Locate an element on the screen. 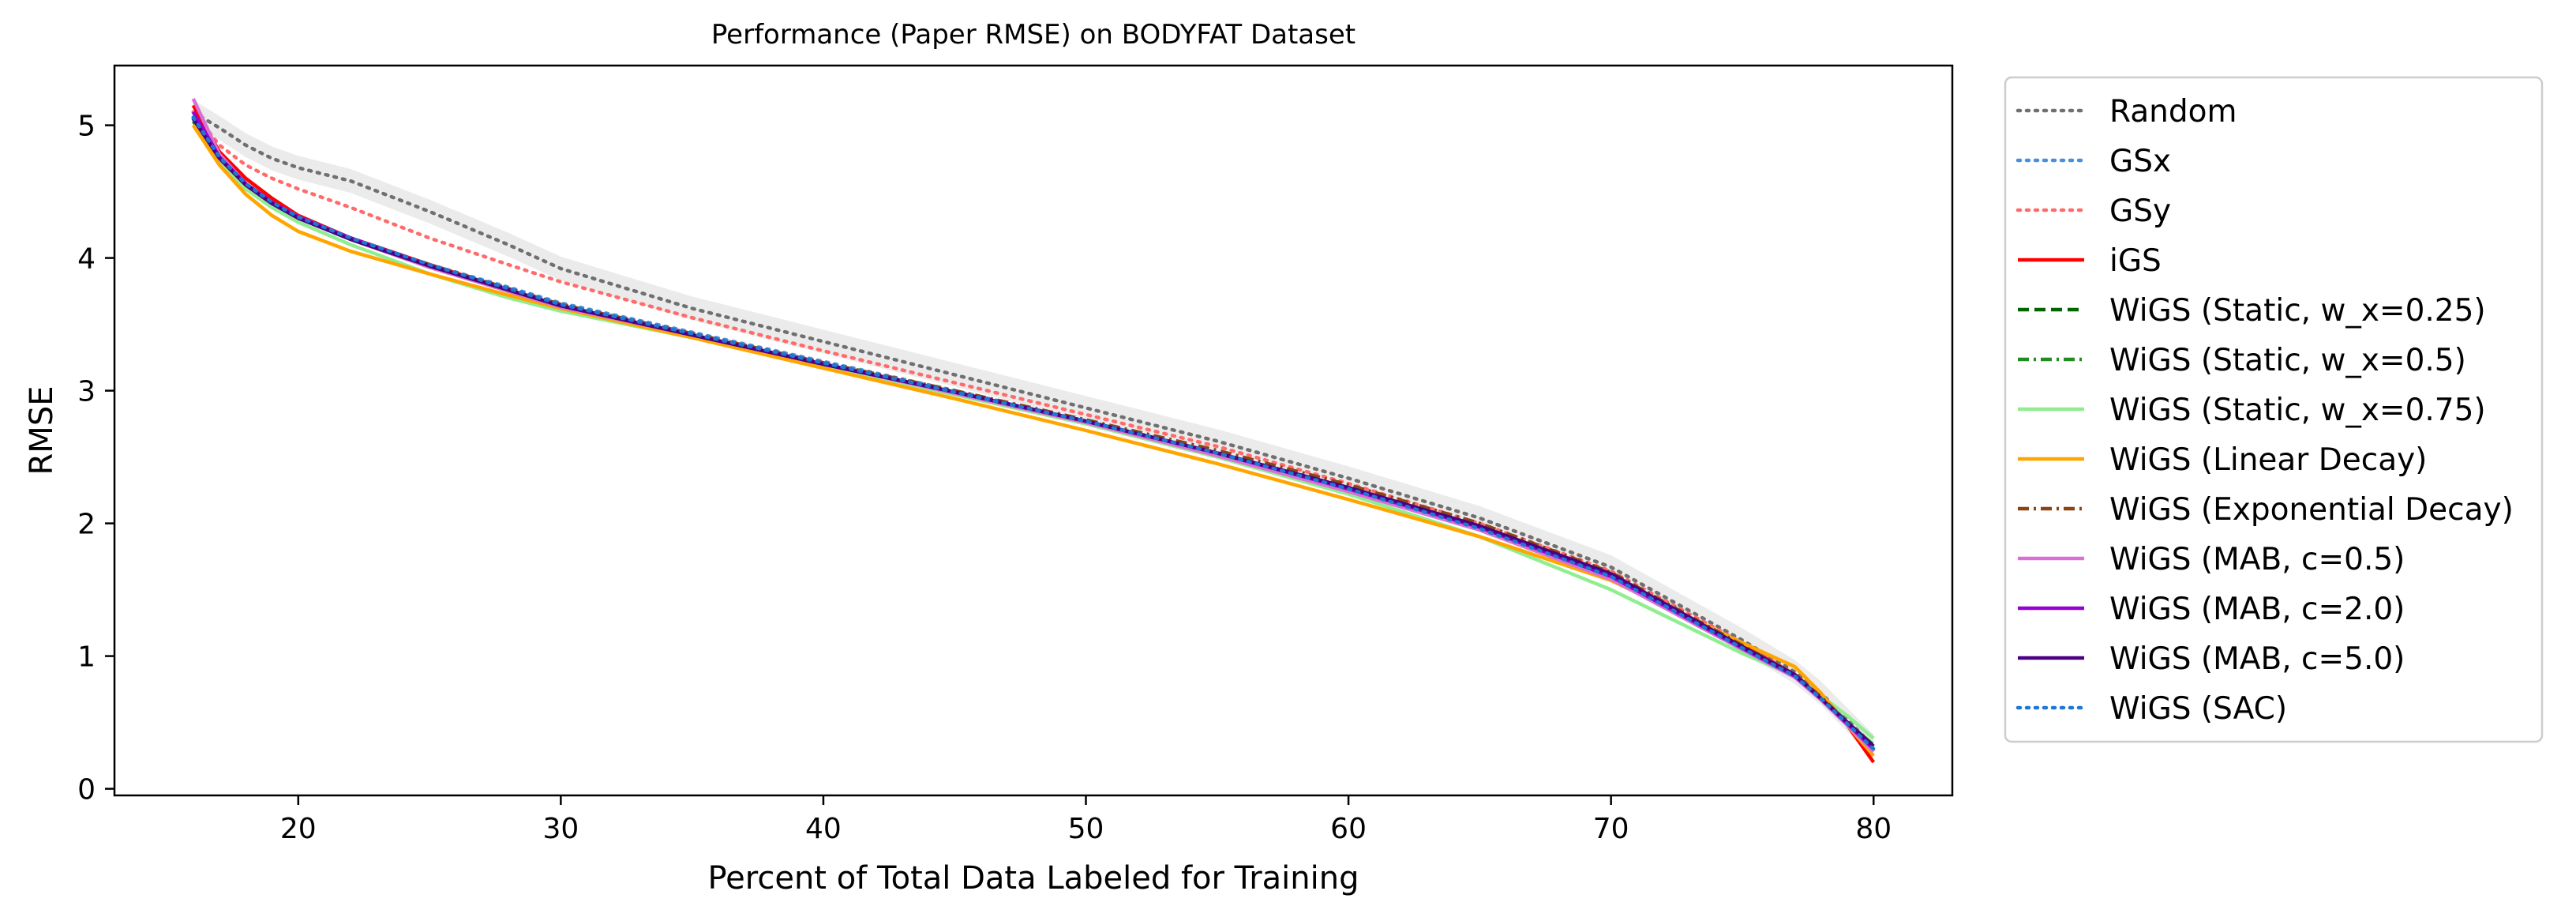  y-tick-label: 4 is located at coordinates (86, 259).